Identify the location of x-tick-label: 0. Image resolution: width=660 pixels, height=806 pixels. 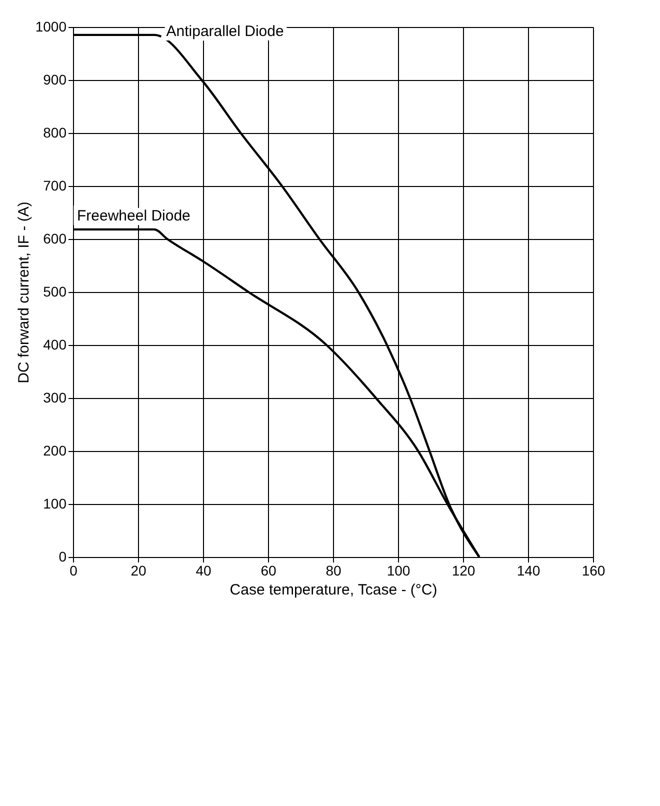
(74, 570).